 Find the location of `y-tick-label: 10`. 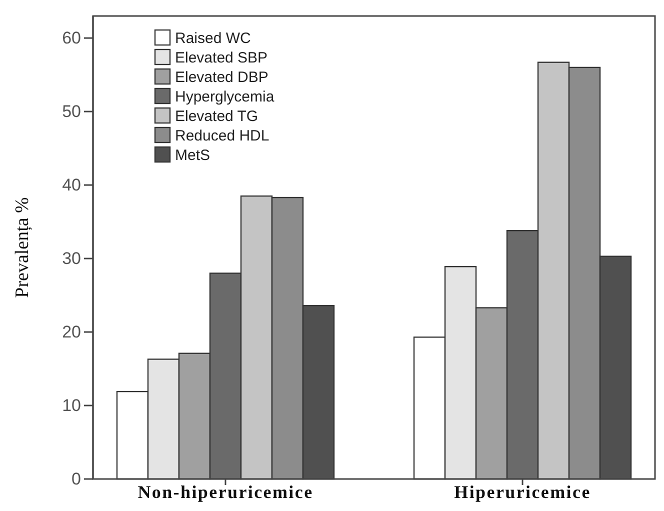

y-tick-label: 10 is located at coordinates (71, 405).